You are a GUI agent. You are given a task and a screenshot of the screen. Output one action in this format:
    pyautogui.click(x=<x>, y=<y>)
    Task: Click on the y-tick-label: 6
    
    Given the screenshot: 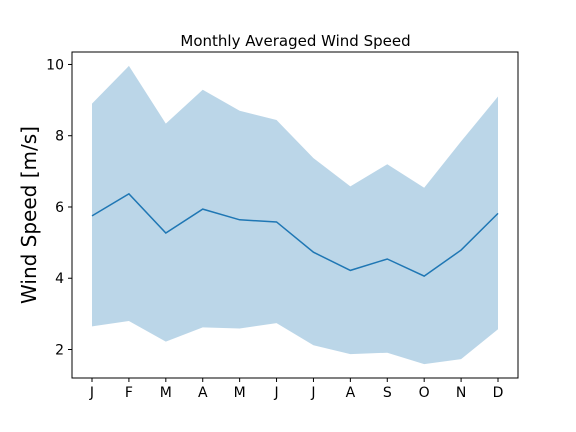 What is the action you would take?
    pyautogui.click(x=59, y=208)
    